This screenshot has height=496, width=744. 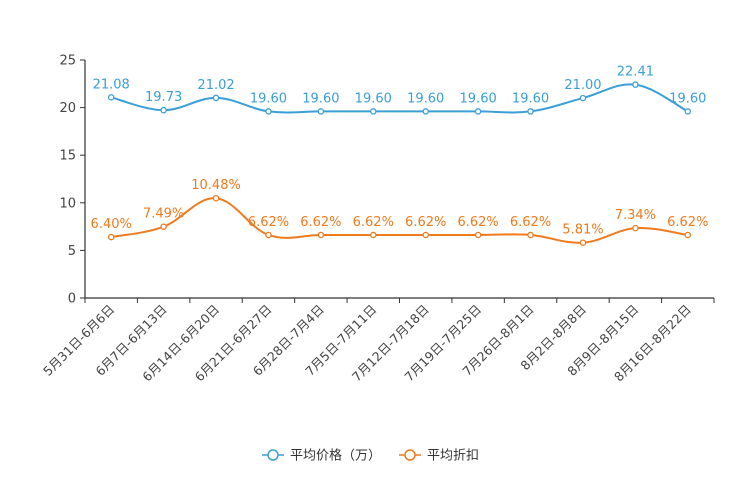 What do you see at coordinates (67, 61) in the screenshot?
I see `y-tick-label: 25` at bounding box center [67, 61].